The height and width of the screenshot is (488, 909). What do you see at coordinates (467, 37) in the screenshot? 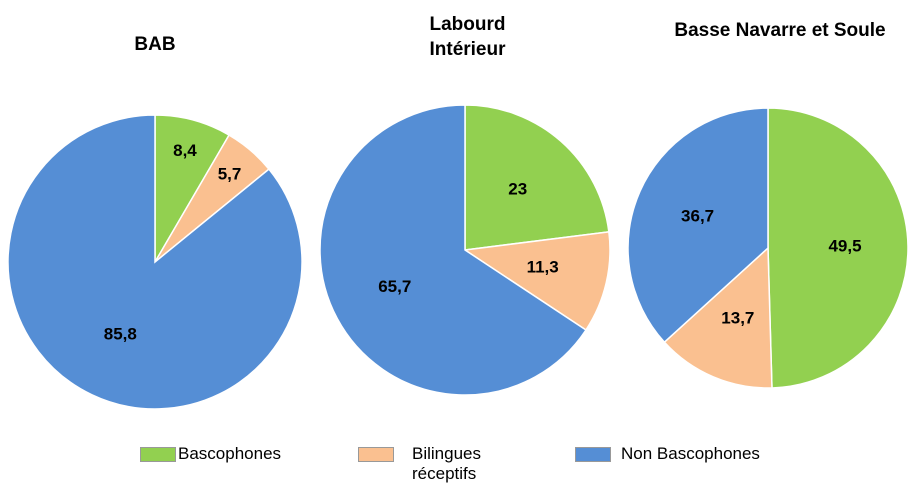
I see `chart-title: Labourd Intérieur` at bounding box center [467, 37].